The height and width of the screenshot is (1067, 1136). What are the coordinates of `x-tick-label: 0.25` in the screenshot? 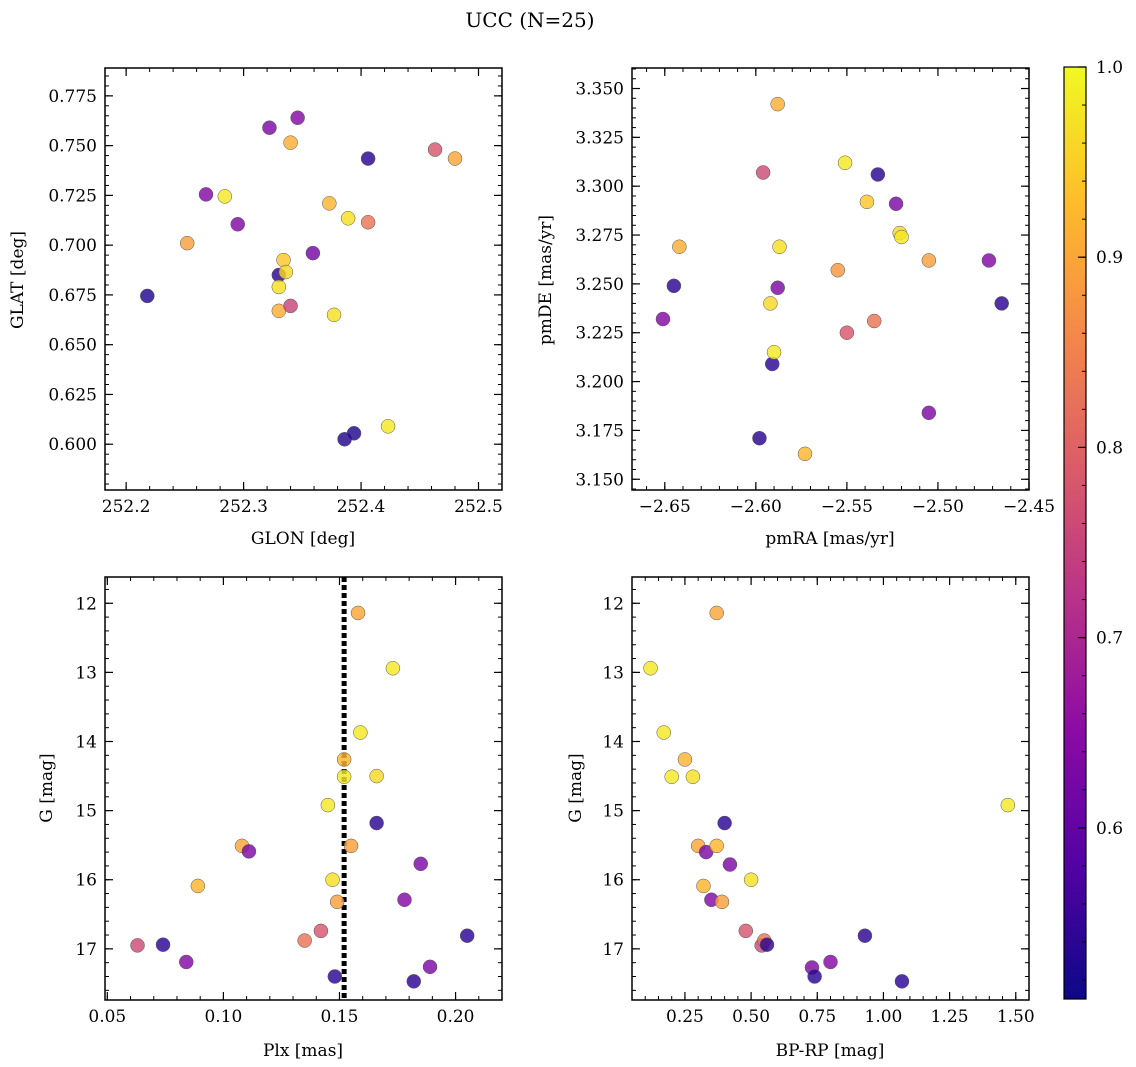 It's located at (685, 1017).